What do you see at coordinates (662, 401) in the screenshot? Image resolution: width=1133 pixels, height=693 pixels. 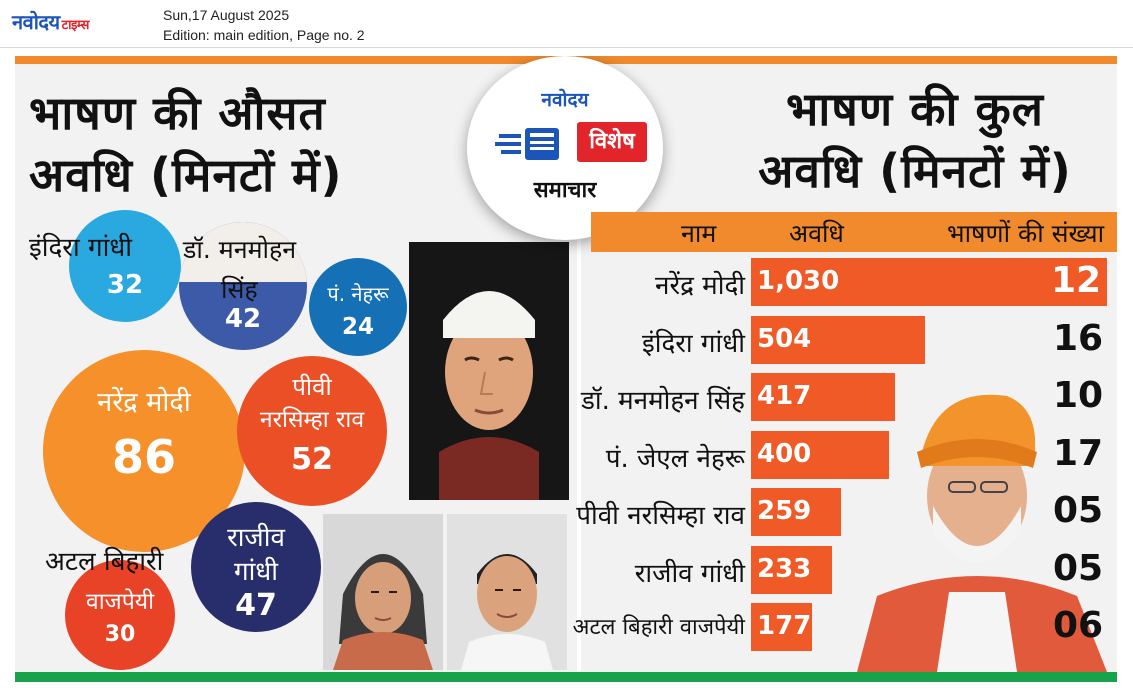 I see `row-name: डॉ. मनमोहन सिंह` at bounding box center [662, 401].